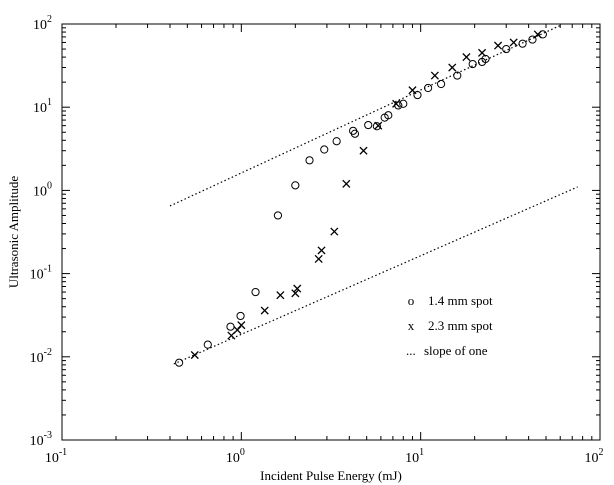  Describe the element at coordinates (460, 300) in the screenshot. I see `legend-label-1-4mm: 1.4 mm spot` at that location.